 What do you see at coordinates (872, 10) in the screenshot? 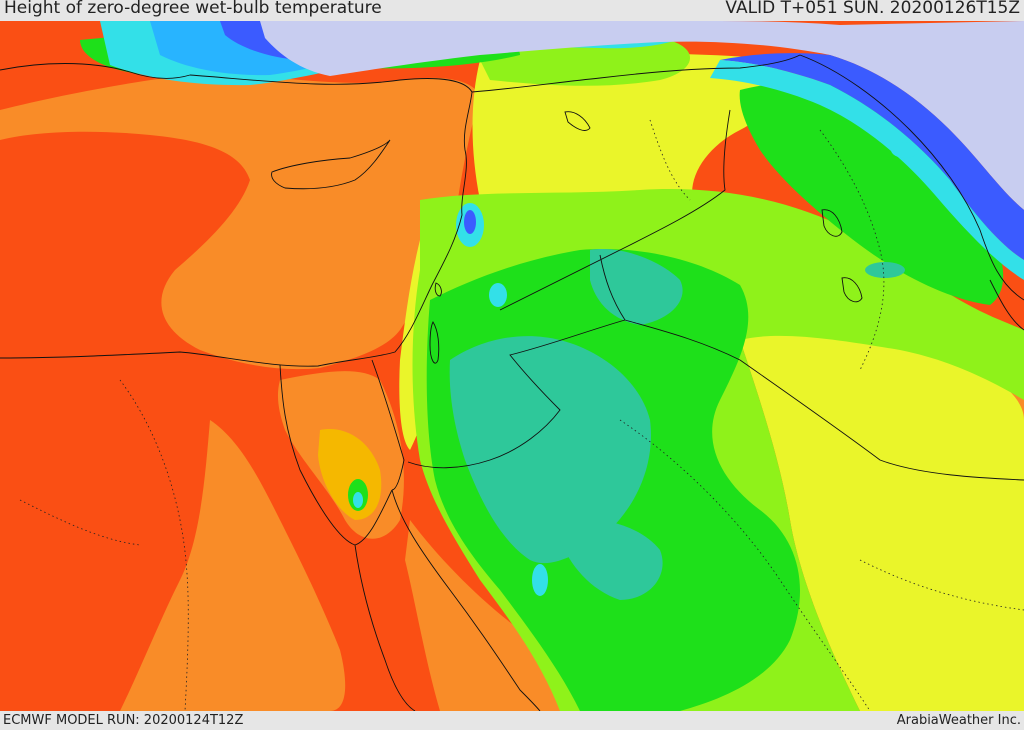
I see `valid-time-label: VALID T+051 SUN. 20200126T15Z` at bounding box center [872, 10].